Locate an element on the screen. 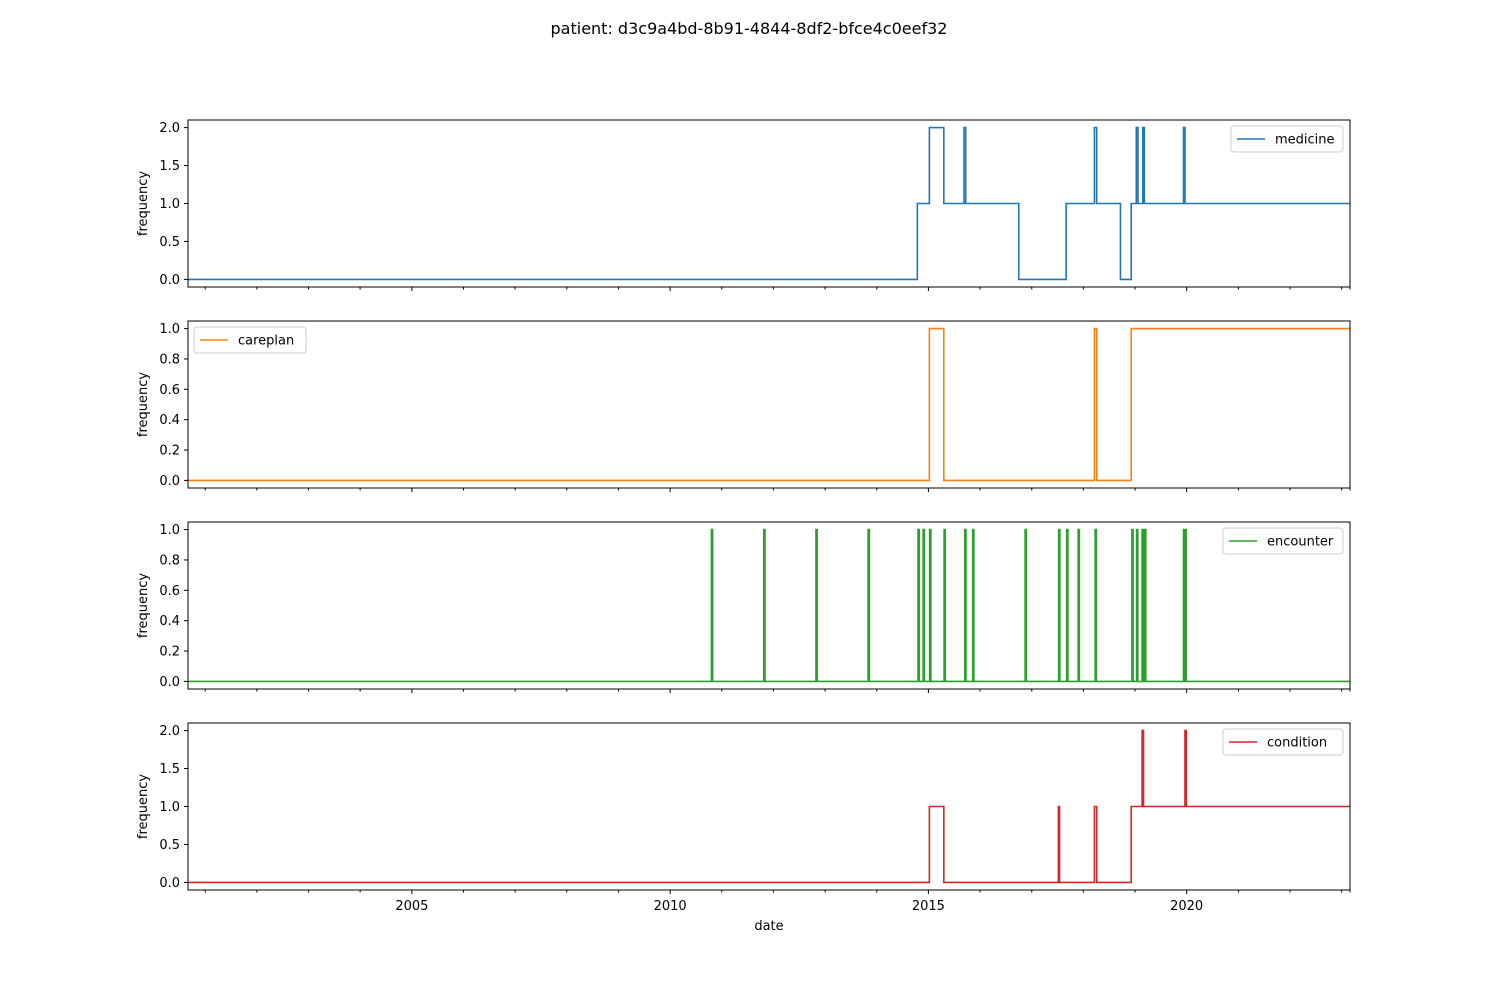 The height and width of the screenshot is (1000, 1500). x-tick-label: 2010 is located at coordinates (670, 906).